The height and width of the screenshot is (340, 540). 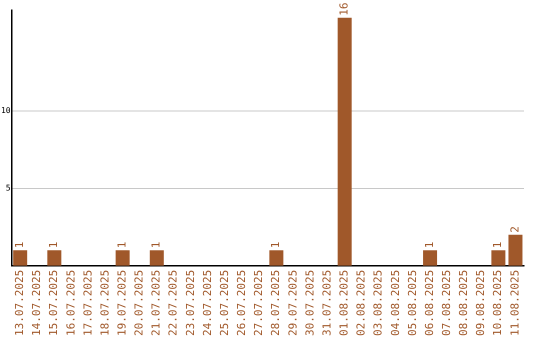 I want to click on x-tick-label: 25.07.2025, so click(x=224, y=303).